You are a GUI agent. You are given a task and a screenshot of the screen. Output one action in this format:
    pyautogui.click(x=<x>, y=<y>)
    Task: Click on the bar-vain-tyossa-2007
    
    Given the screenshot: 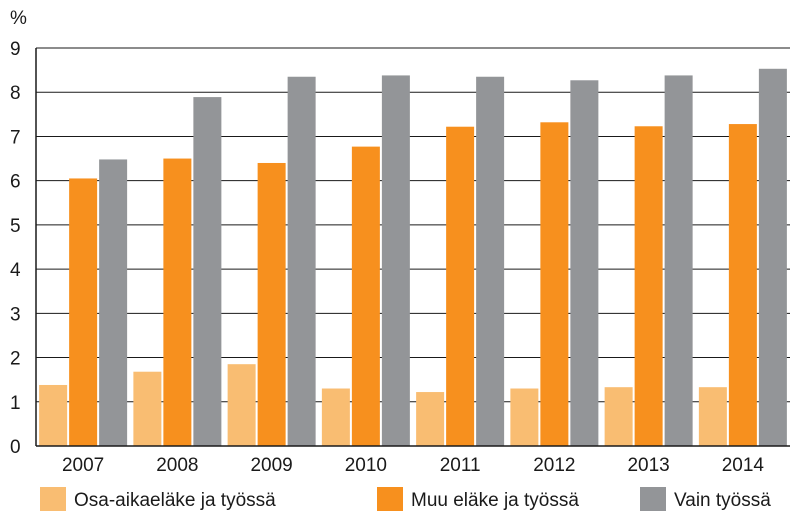 What is the action you would take?
    pyautogui.click(x=113, y=302)
    